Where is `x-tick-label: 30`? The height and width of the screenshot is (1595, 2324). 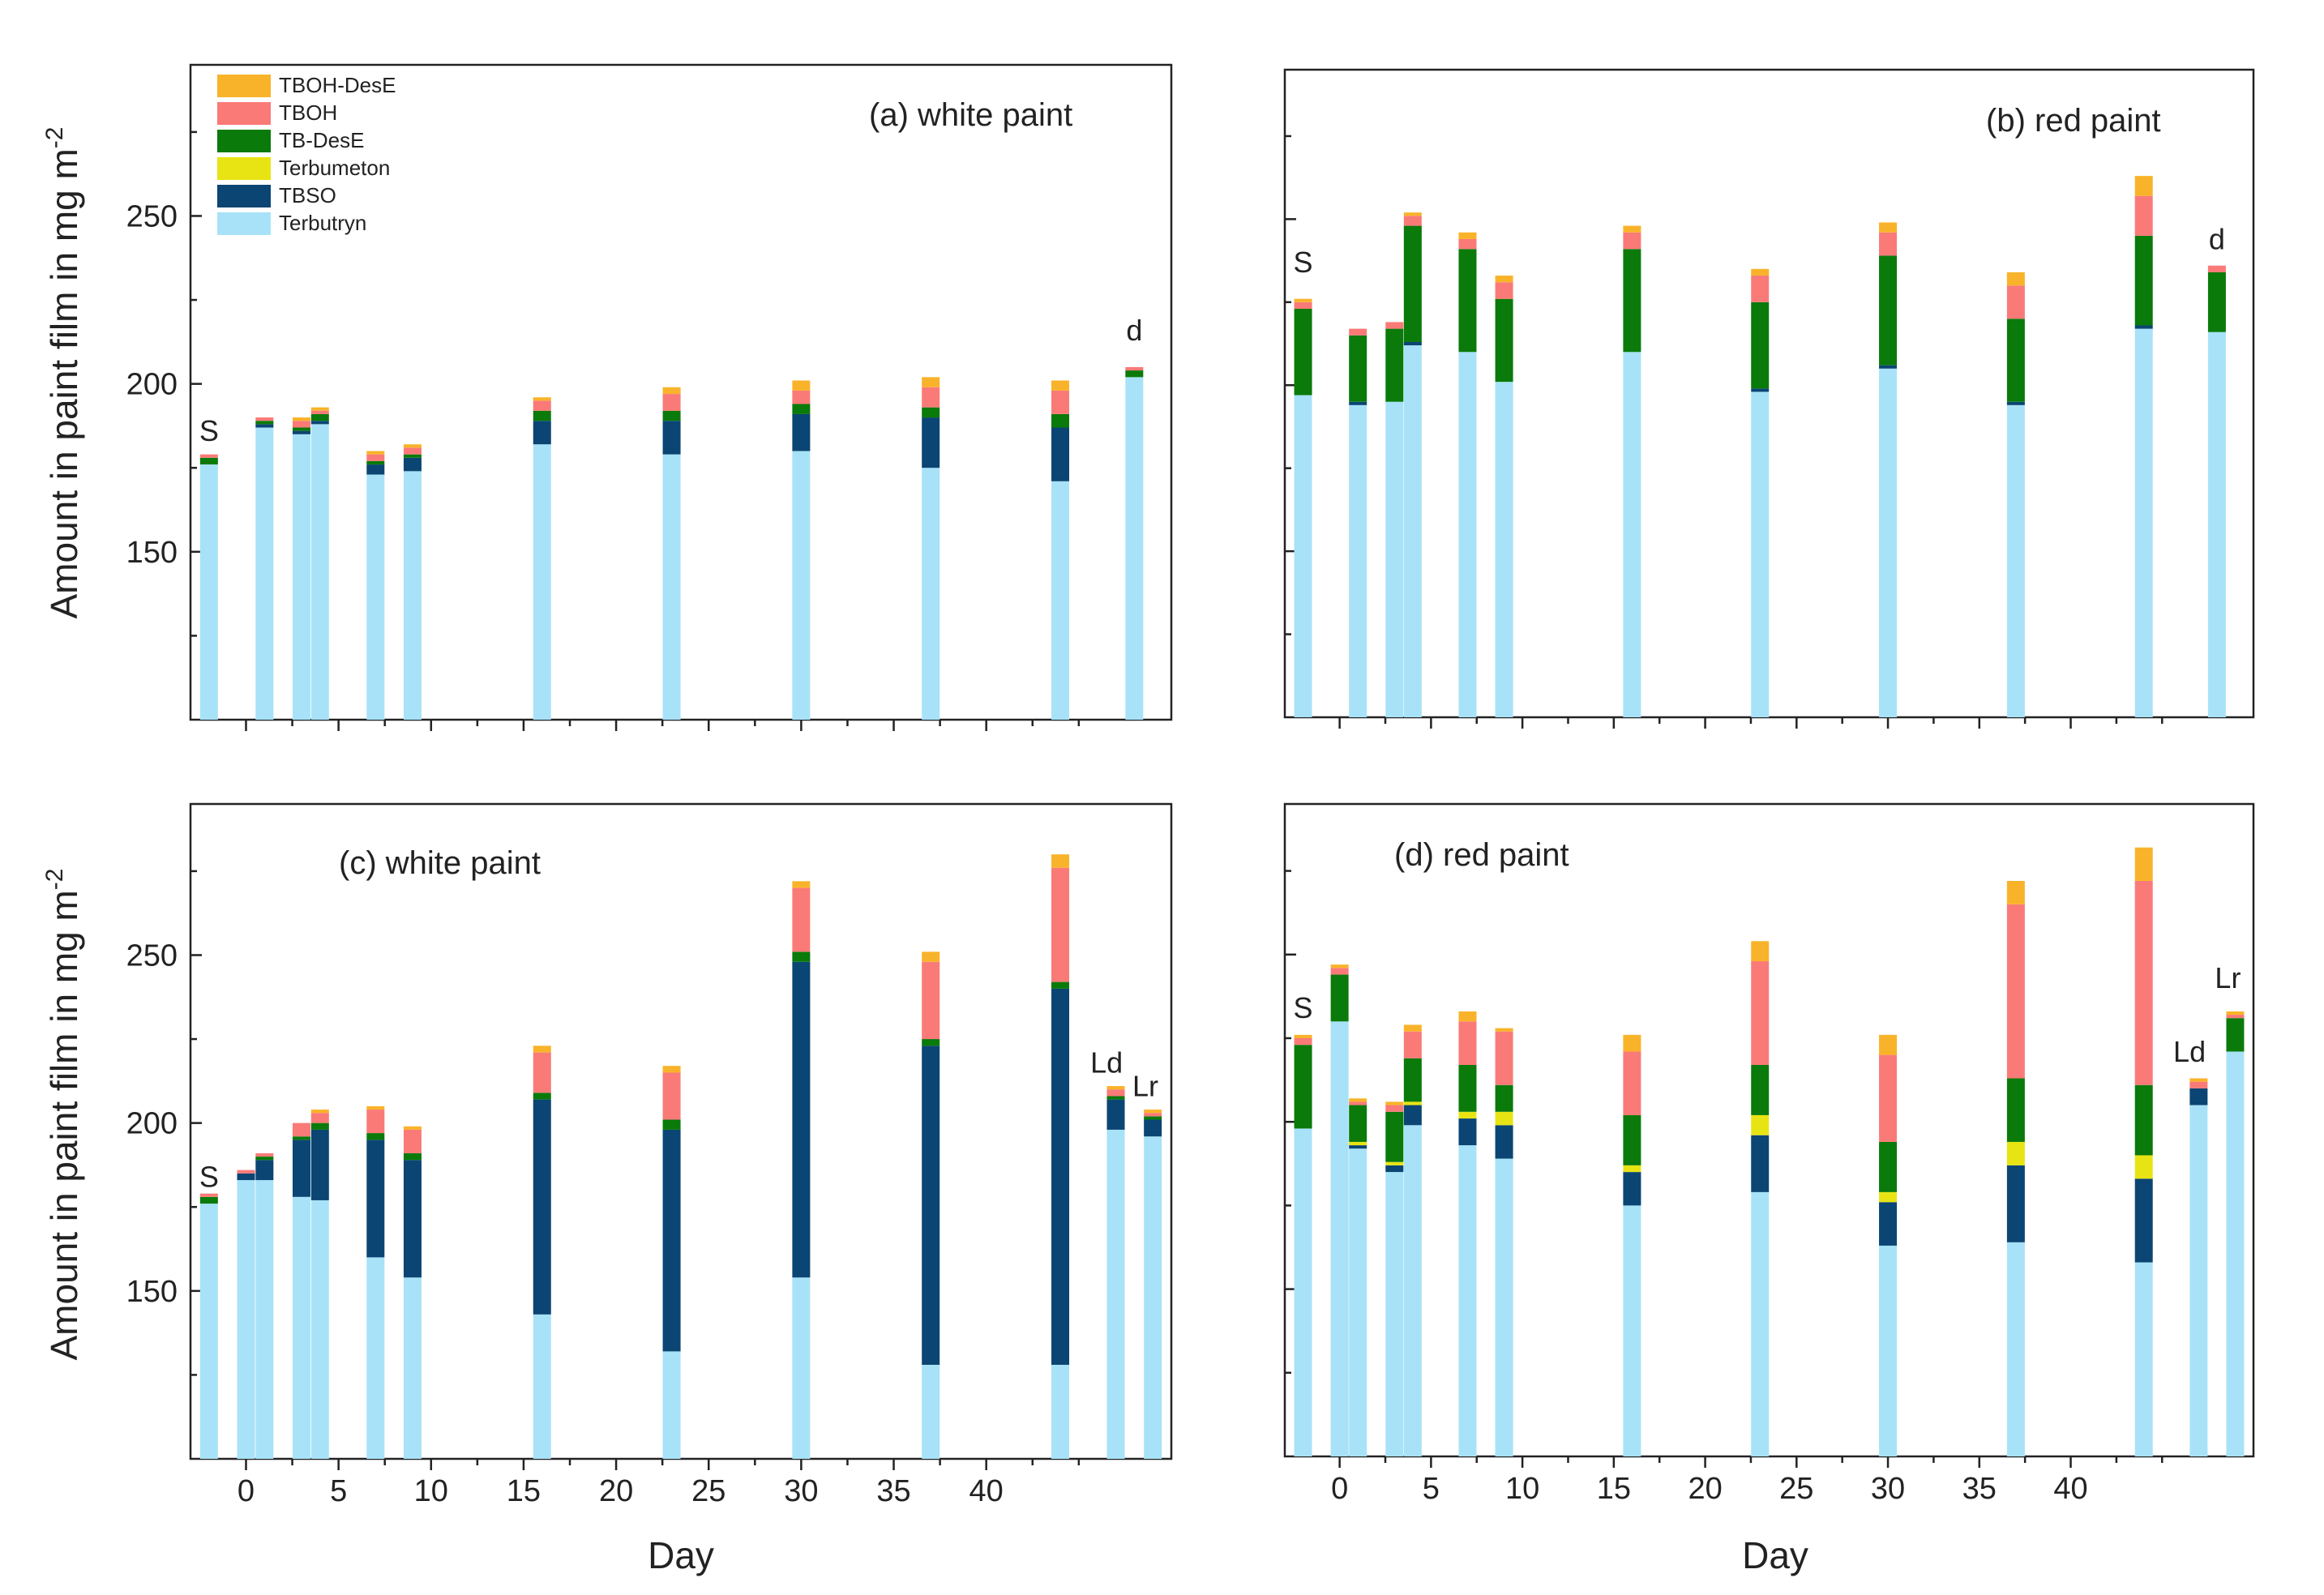
x-tick-label: 30 is located at coordinates (1888, 1489).